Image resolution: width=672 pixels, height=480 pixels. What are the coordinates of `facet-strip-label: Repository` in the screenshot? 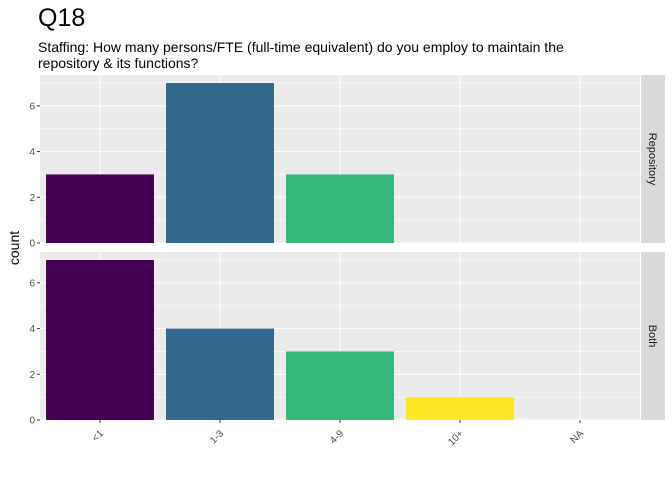 It's located at (652, 159).